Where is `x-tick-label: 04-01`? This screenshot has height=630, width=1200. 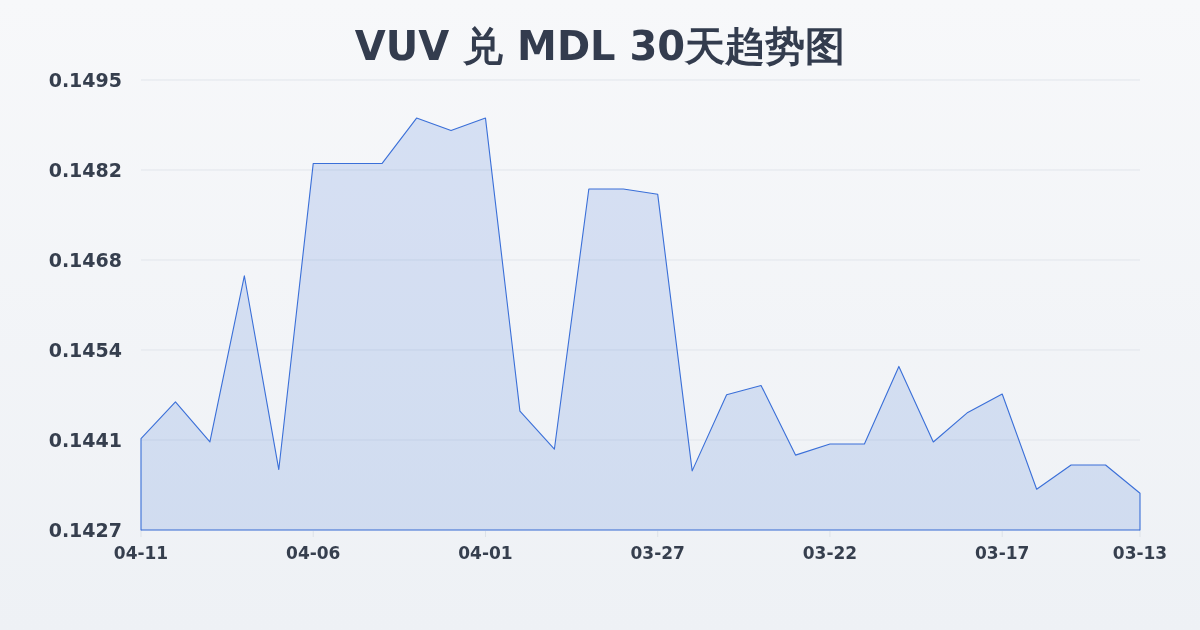
x-tick-label: 04-01 is located at coordinates (485, 553).